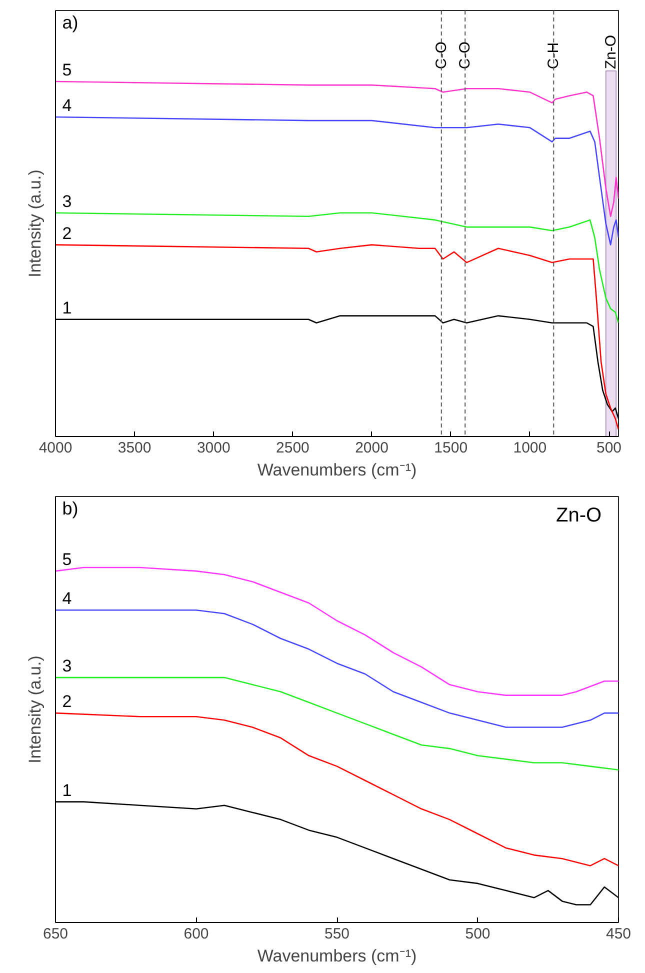 This screenshot has width=645, height=973. I want to click on x-tick-label: 600, so click(196, 934).